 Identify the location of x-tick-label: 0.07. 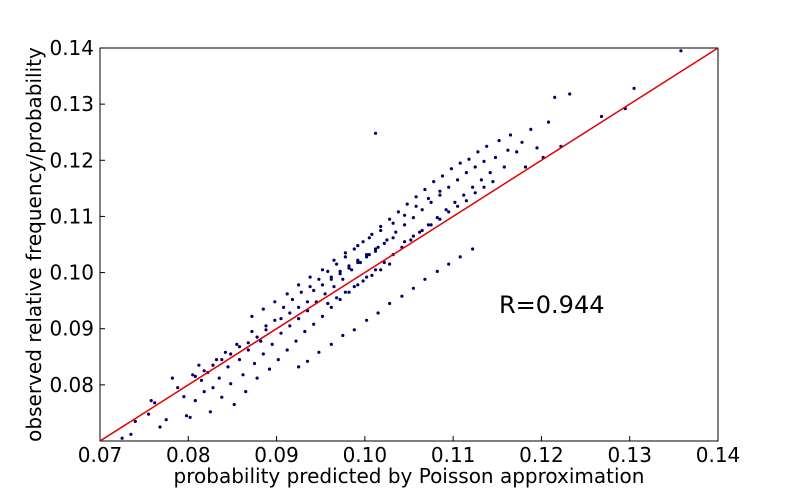
(100, 455).